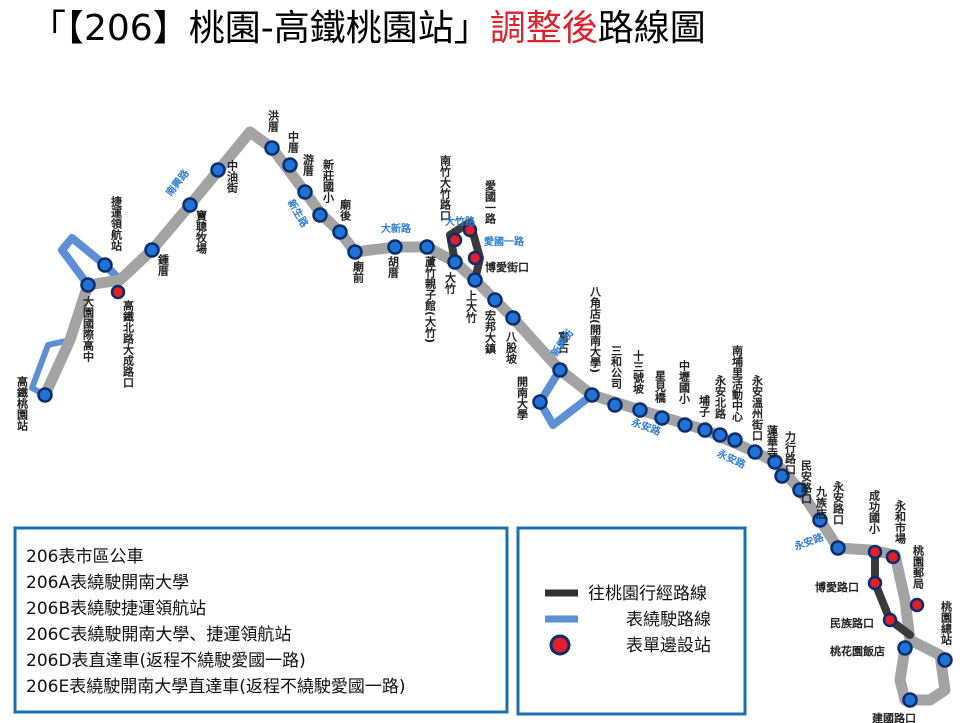  I want to click on station-label: 桃園總站, so click(946, 623).